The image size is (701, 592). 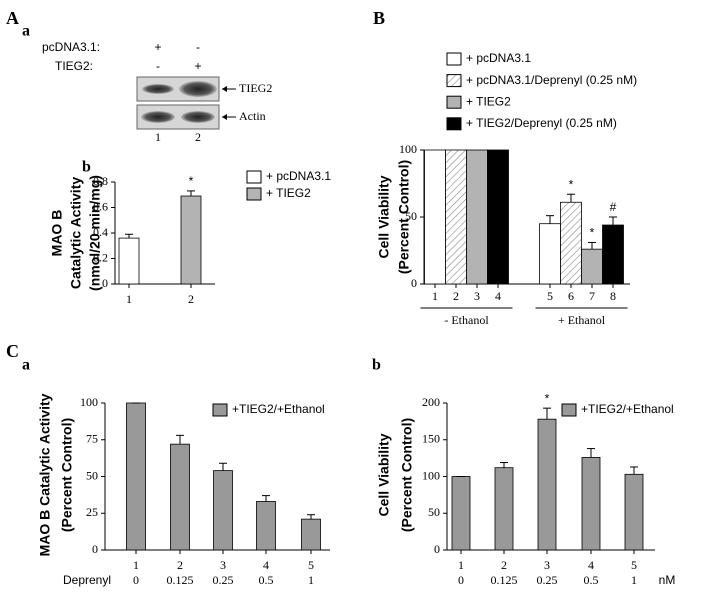 What do you see at coordinates (571, 296) in the screenshot?
I see `x-tick-label: 6` at bounding box center [571, 296].